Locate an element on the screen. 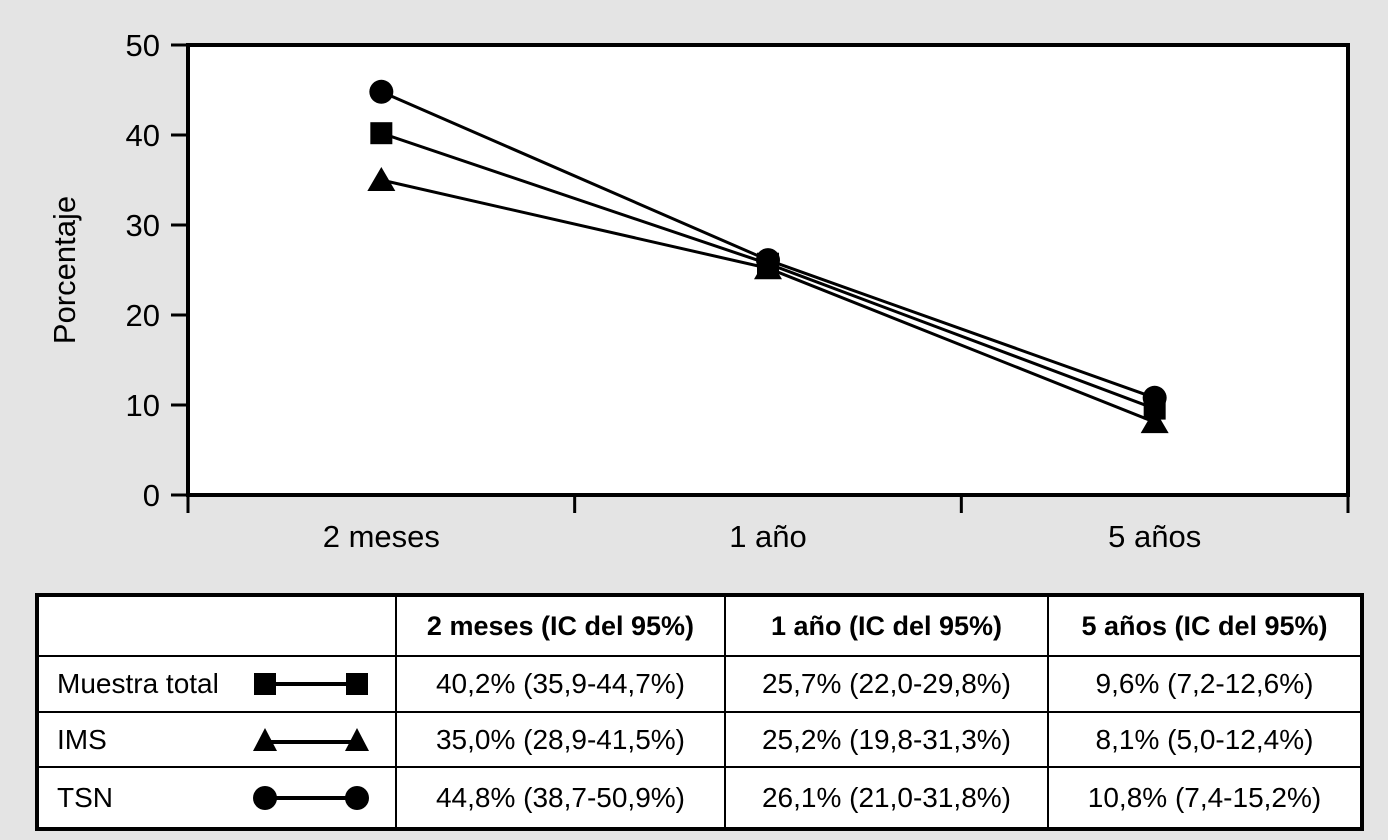 Image resolution: width=1388 pixels, height=840 pixels. y-tick-label: 20 is located at coordinates (143, 315).